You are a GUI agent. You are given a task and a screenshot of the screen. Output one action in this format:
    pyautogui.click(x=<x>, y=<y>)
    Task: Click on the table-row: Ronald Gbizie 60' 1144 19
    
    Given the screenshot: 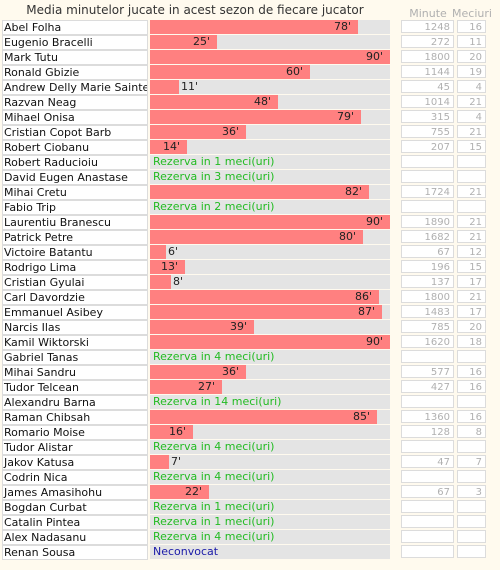 What is the action you would take?
    pyautogui.click(x=250, y=72)
    